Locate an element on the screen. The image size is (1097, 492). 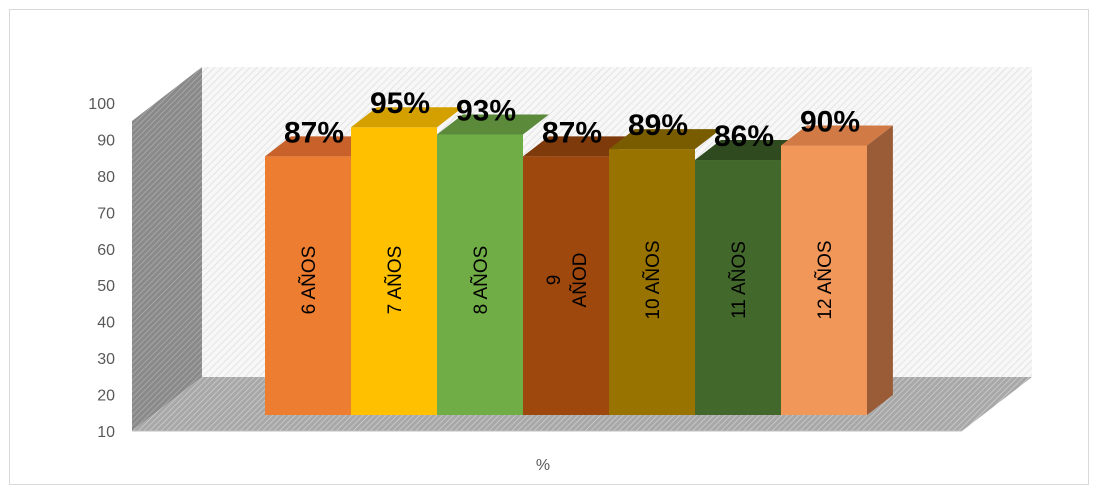
y-tick-label: 50 is located at coordinates (106, 286).